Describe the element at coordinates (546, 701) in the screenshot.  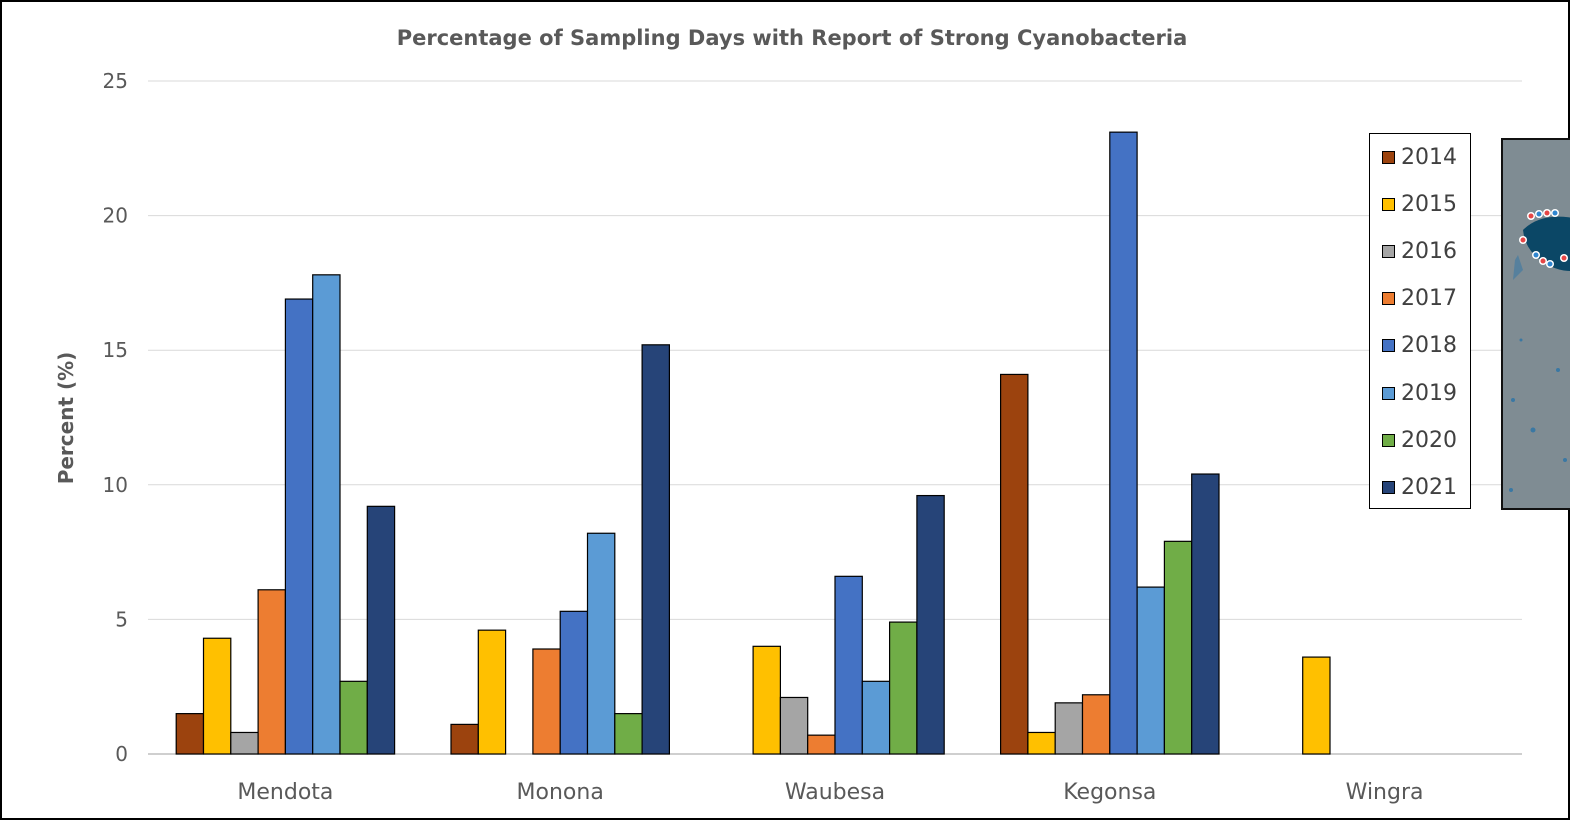
I see `bar-monona-2017` at that location.